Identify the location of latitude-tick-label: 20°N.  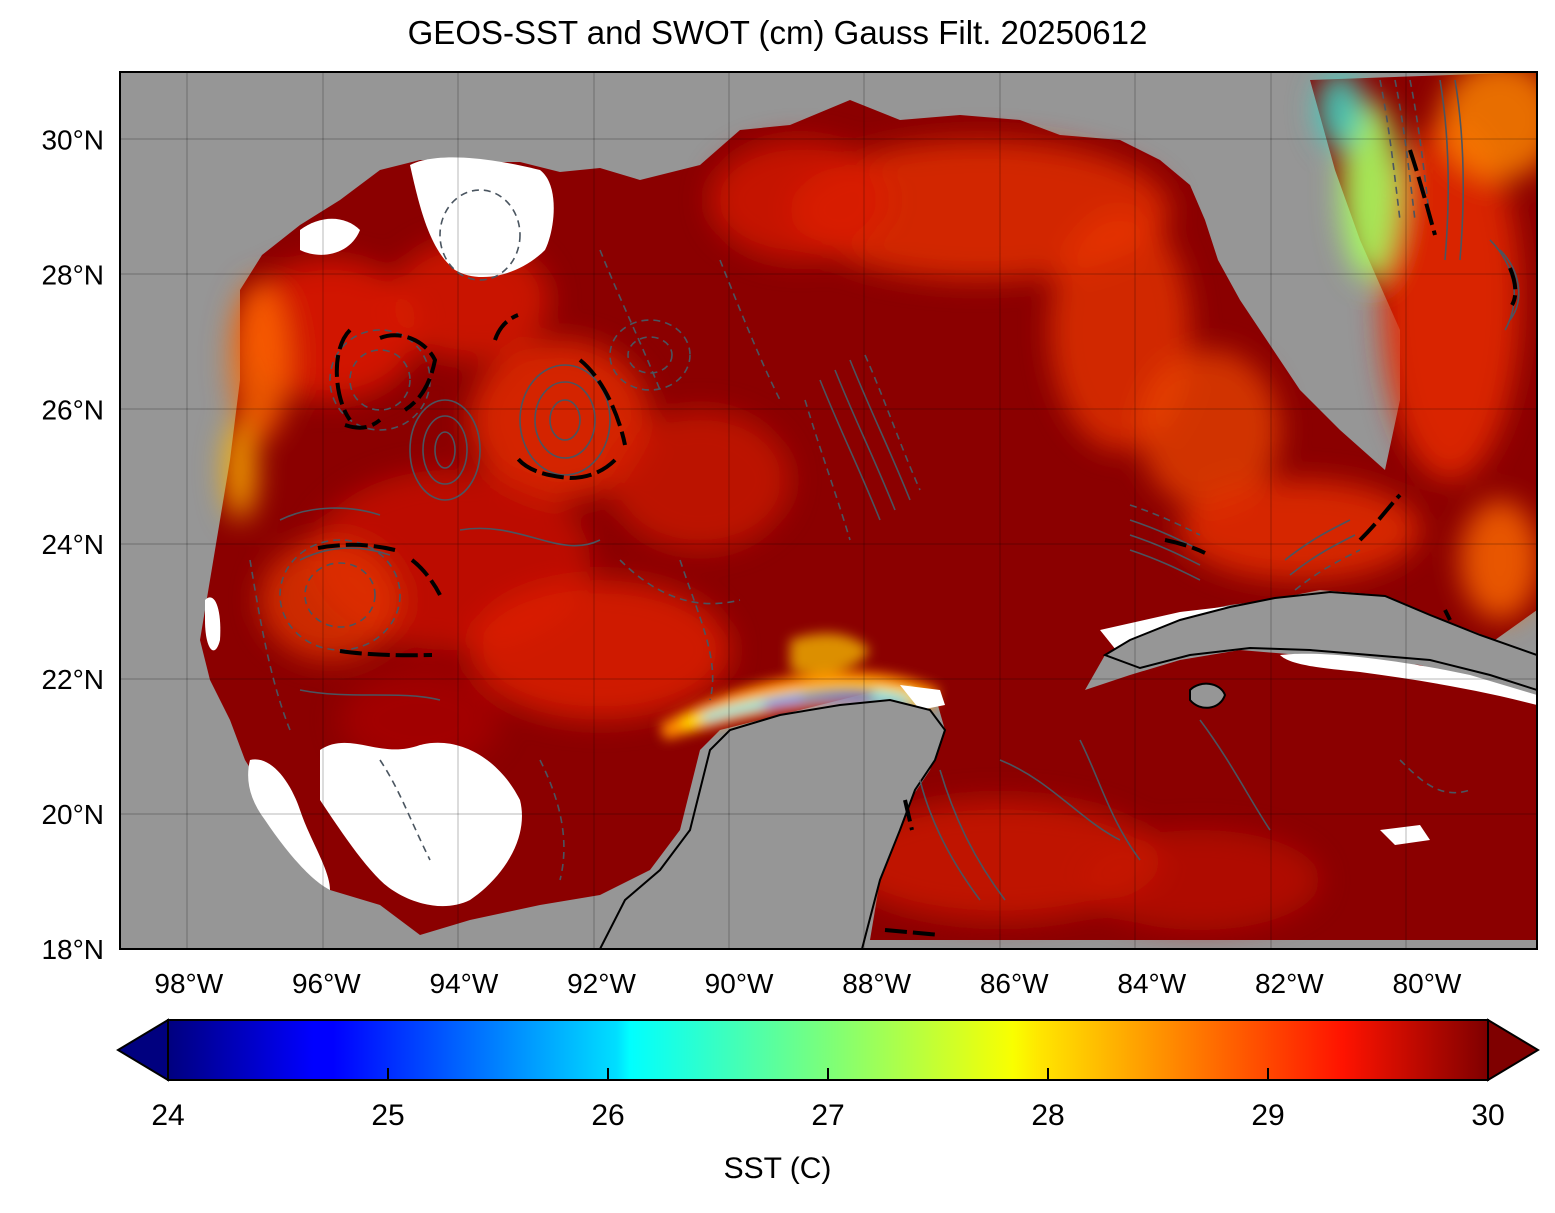
(72, 814).